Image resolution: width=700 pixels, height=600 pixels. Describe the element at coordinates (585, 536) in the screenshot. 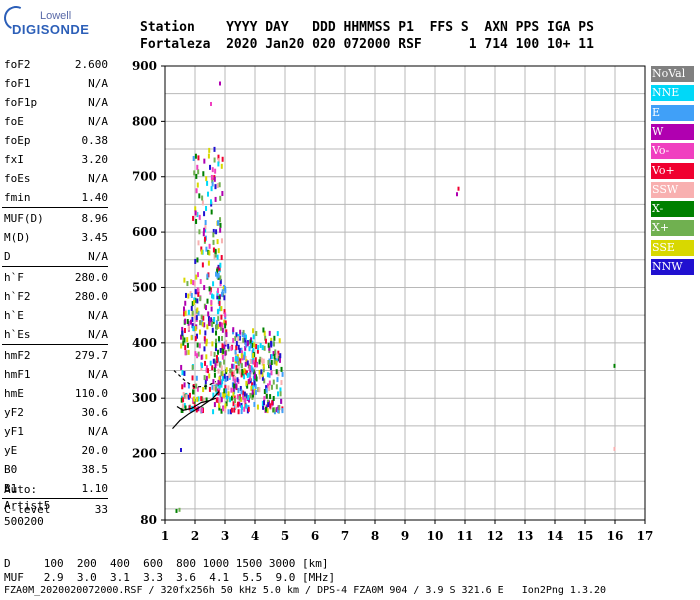

I see `x-tick-label: 15` at that location.